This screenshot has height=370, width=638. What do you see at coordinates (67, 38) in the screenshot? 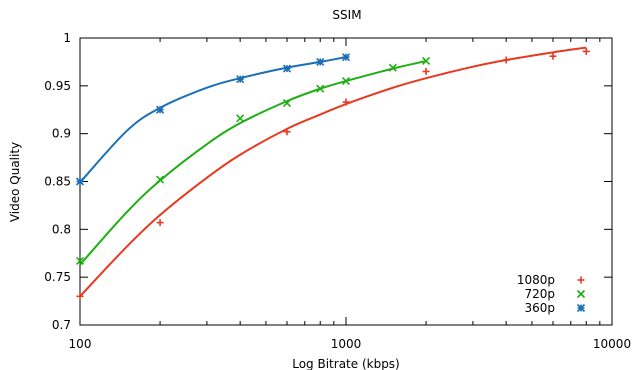
I see `y-tick-label: 1` at bounding box center [67, 38].